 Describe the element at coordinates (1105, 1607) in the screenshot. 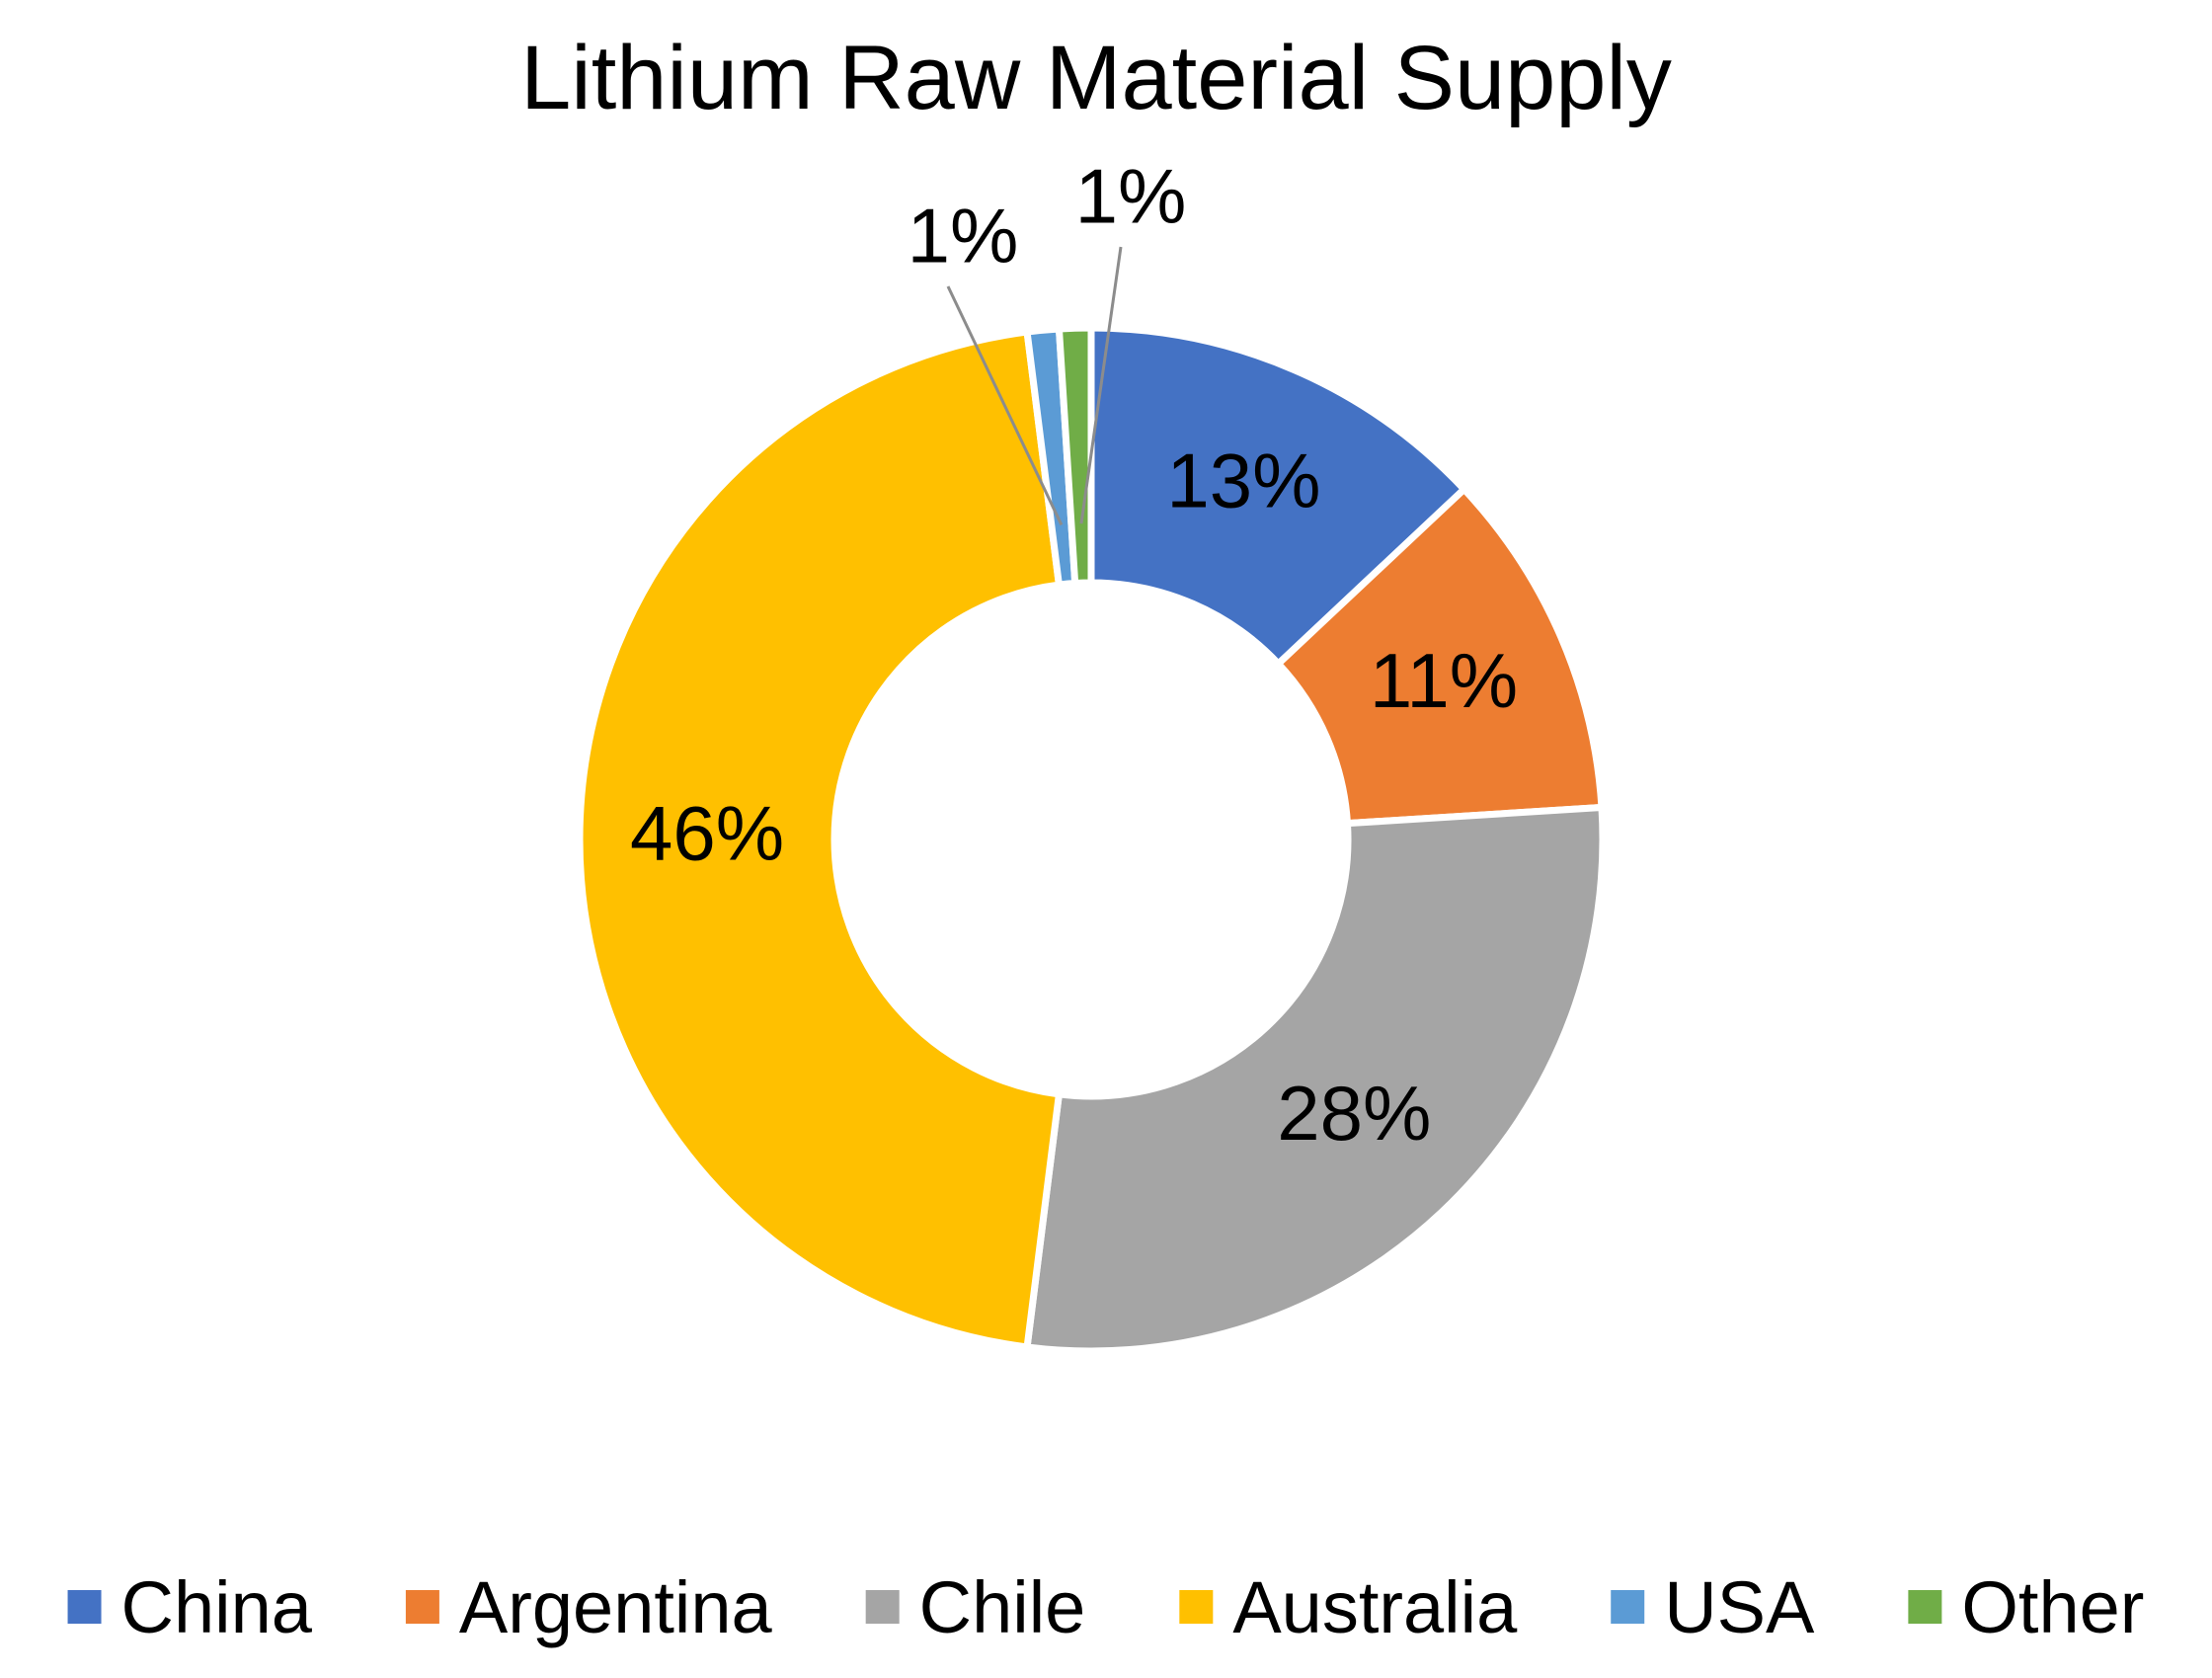

I see `legend: China Argentina Chile Australia USA Other` at that location.